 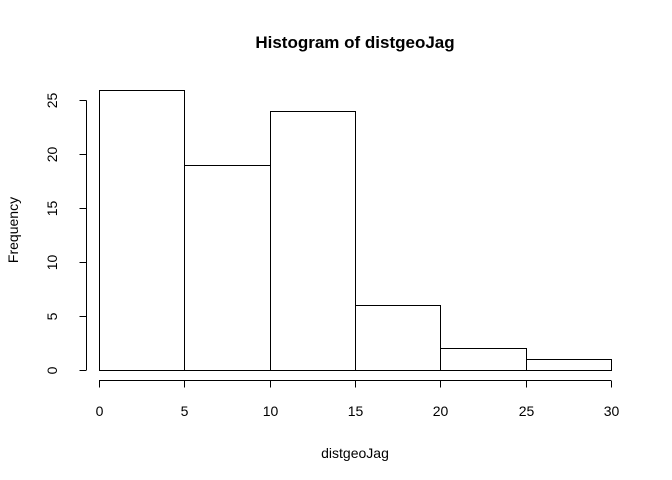 What do you see at coordinates (52, 209) in the screenshot?
I see `y-tick-label: 15` at bounding box center [52, 209].